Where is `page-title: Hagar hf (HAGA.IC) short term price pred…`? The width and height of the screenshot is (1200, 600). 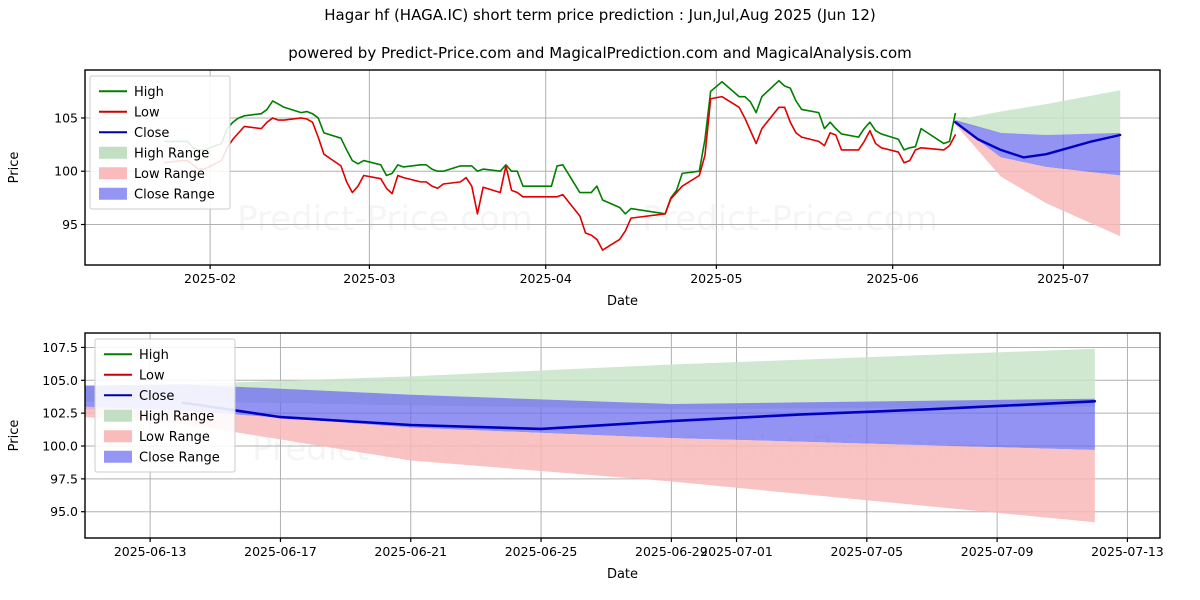 page-title: Hagar hf (HAGA.IC) short term price pred… is located at coordinates (600, 15).